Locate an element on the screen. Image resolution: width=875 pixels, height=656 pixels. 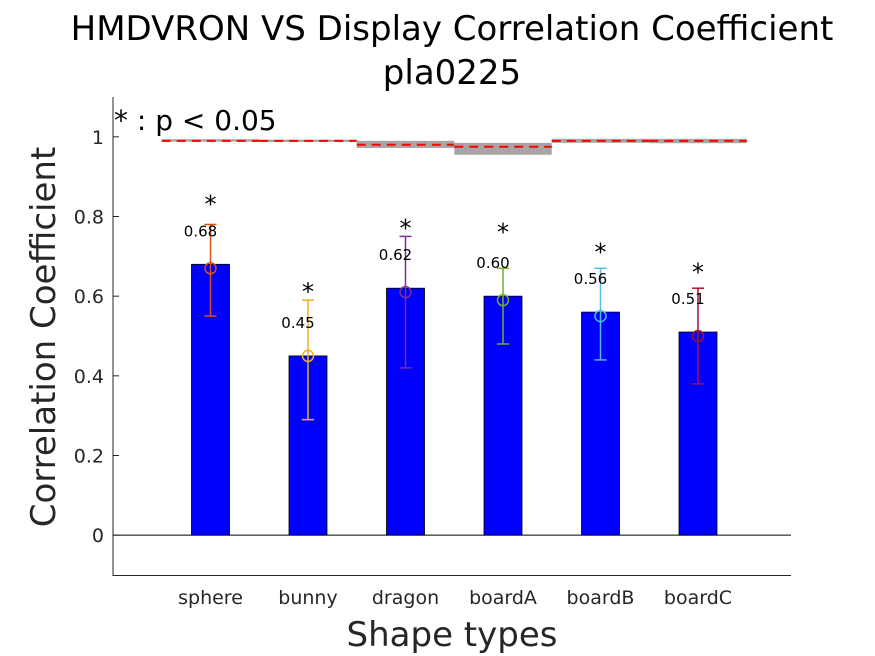
chart-subtitle: pla0225 is located at coordinates (452, 73).